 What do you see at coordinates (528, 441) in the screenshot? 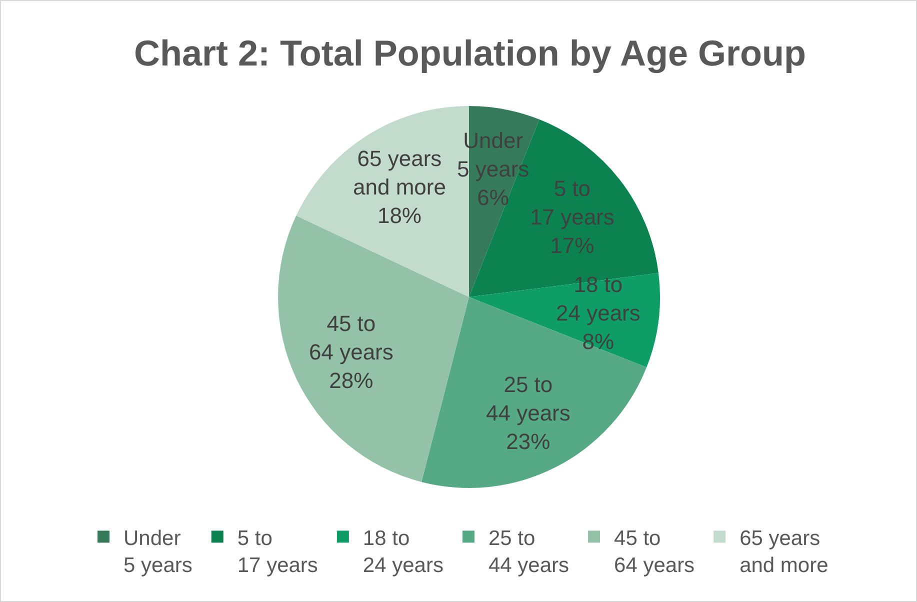
I see `data-label: 23%` at bounding box center [528, 441].